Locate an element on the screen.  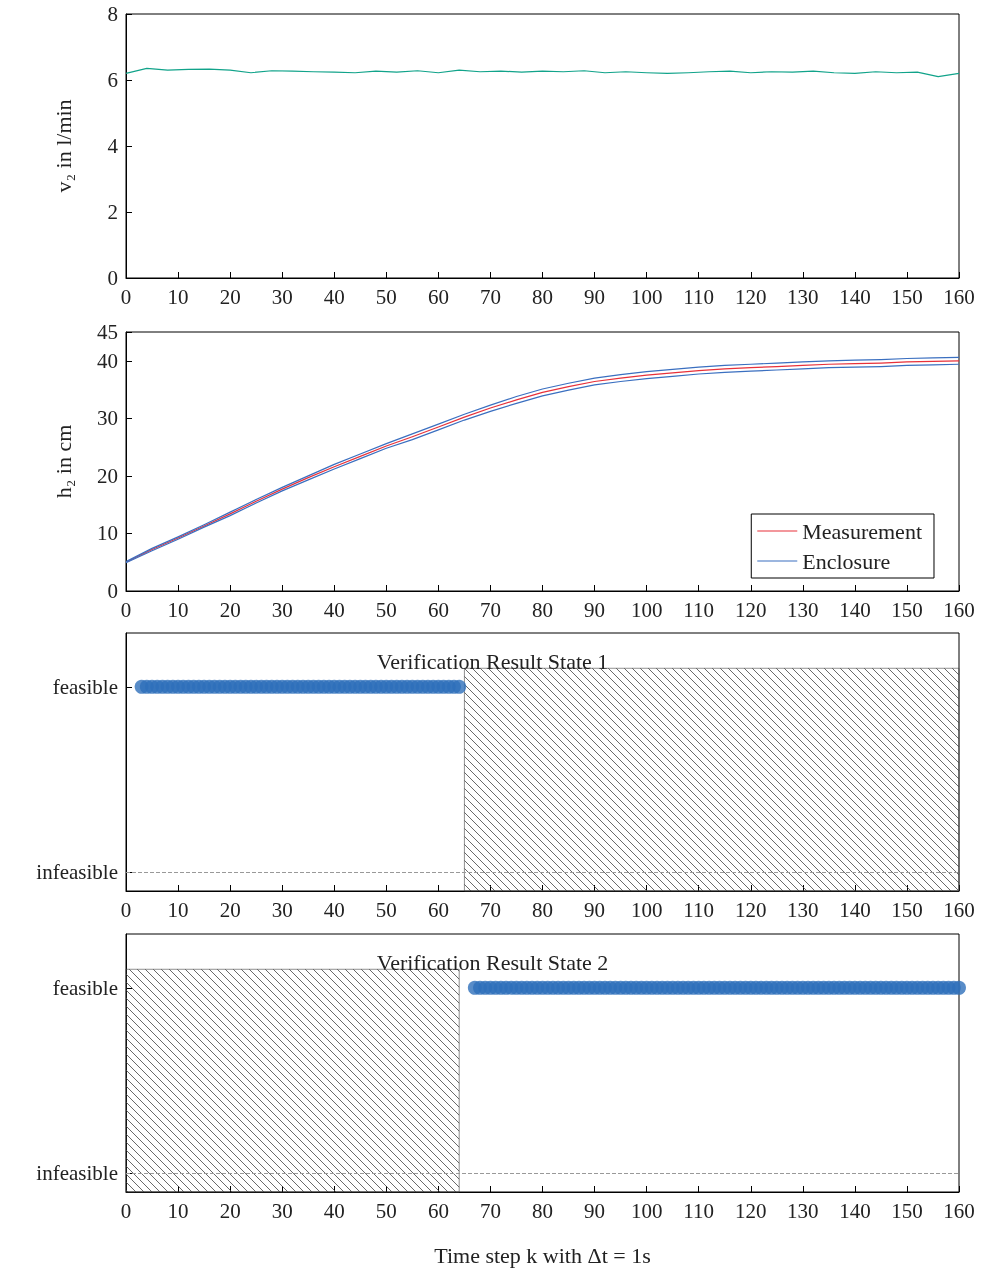
y-tick-label: 10 is located at coordinates (107, 533).